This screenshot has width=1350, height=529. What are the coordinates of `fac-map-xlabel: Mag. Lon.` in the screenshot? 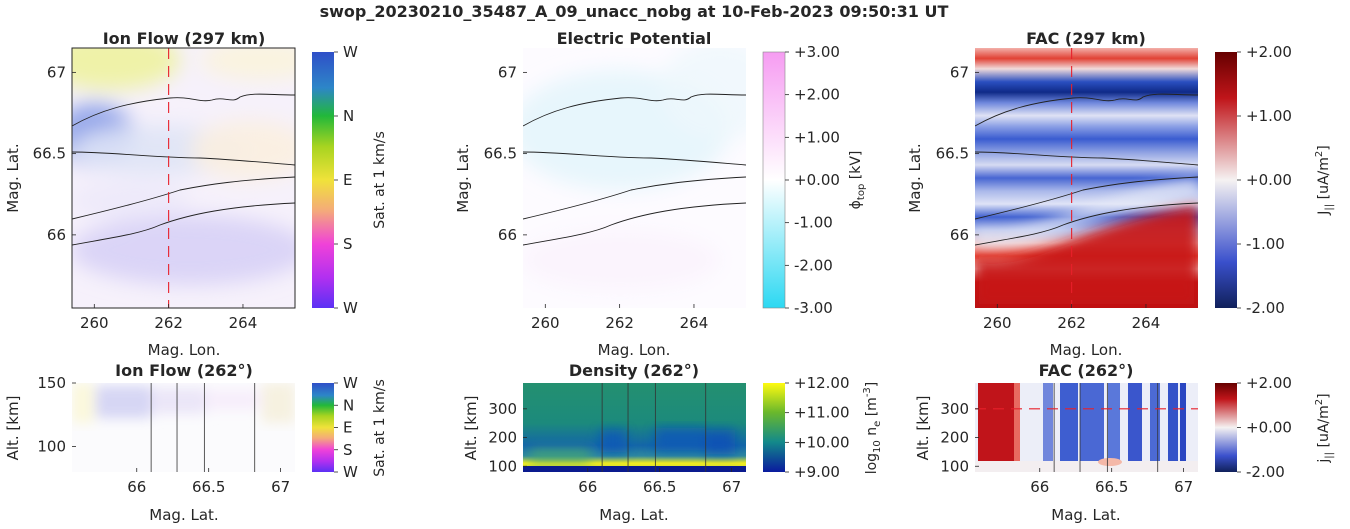 It's located at (1086, 350).